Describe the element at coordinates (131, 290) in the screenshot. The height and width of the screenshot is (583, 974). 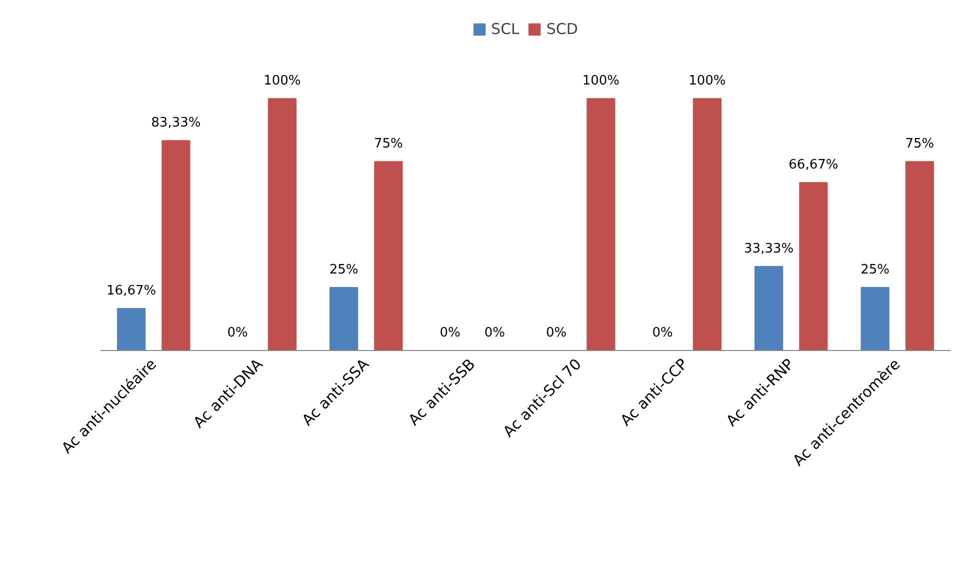
I see `data-label: 16,67%` at that location.